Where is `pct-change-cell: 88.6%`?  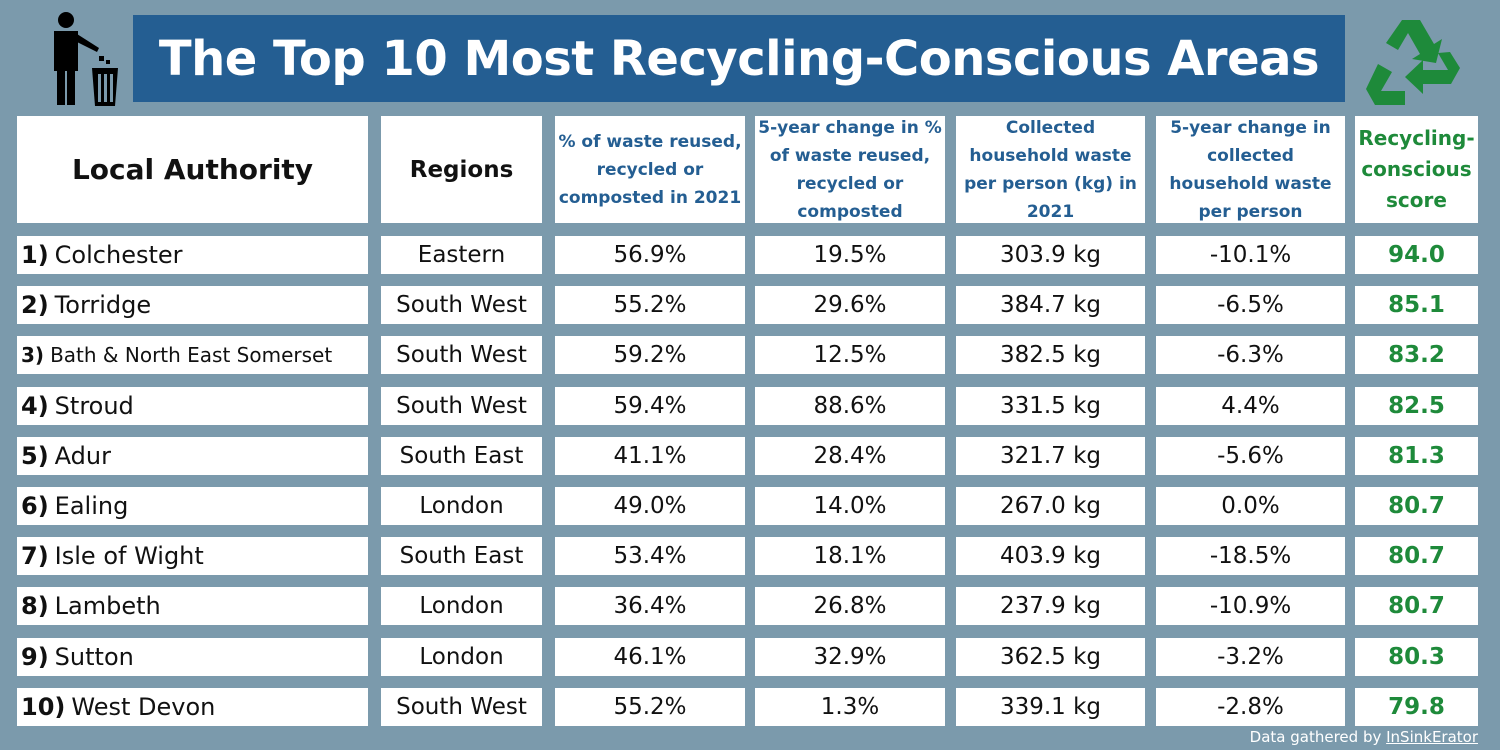 pct-change-cell: 88.6% is located at coordinates (850, 406).